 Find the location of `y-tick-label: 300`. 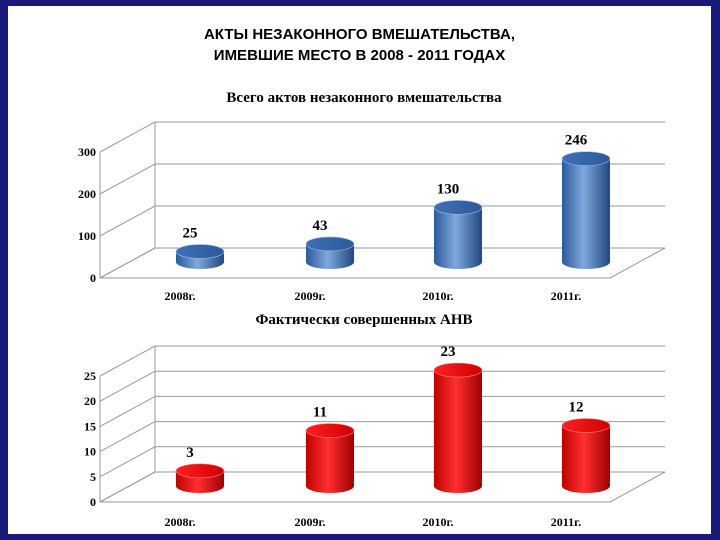

y-tick-label: 300 is located at coordinates (87, 152).